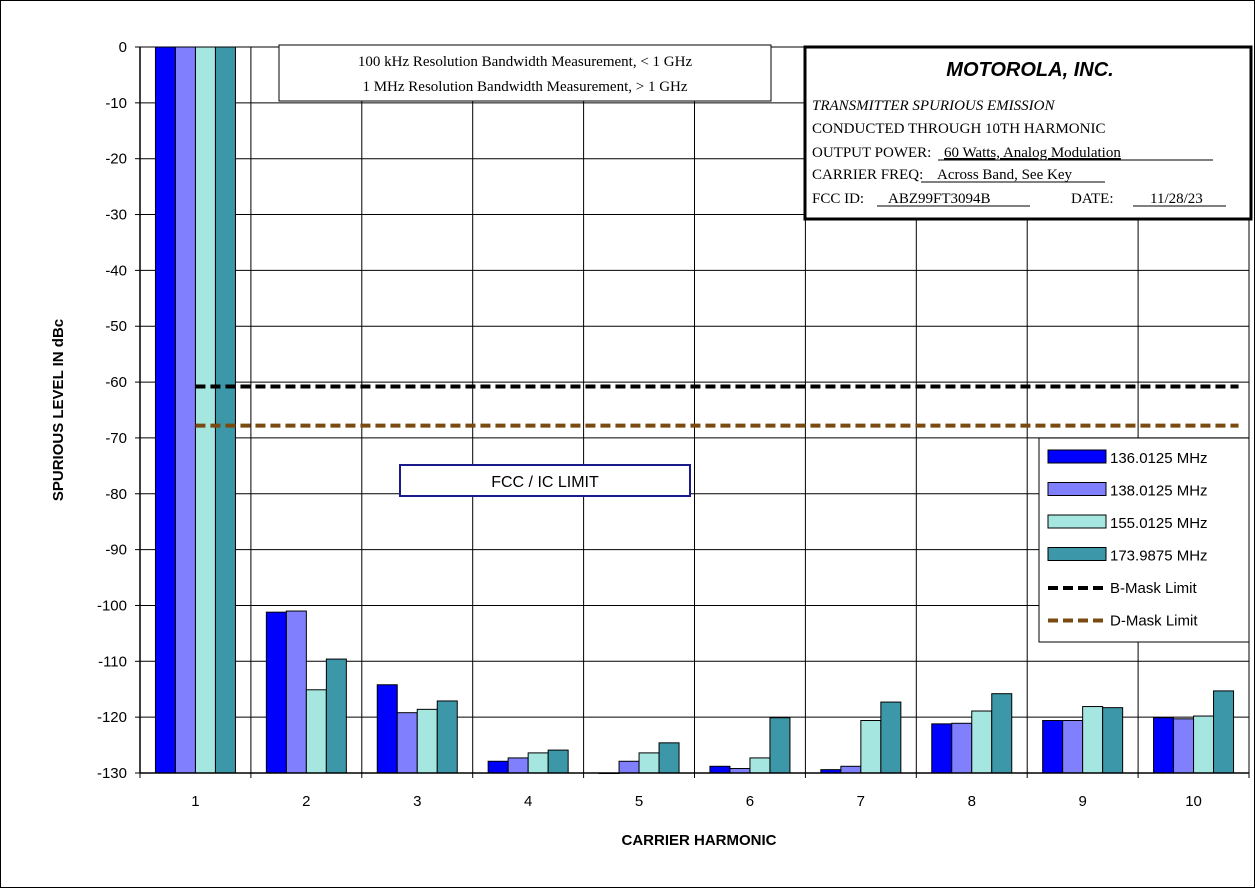 This screenshot has width=1255, height=888. What do you see at coordinates (861, 801) in the screenshot?
I see `x-tick-label: 7` at bounding box center [861, 801].